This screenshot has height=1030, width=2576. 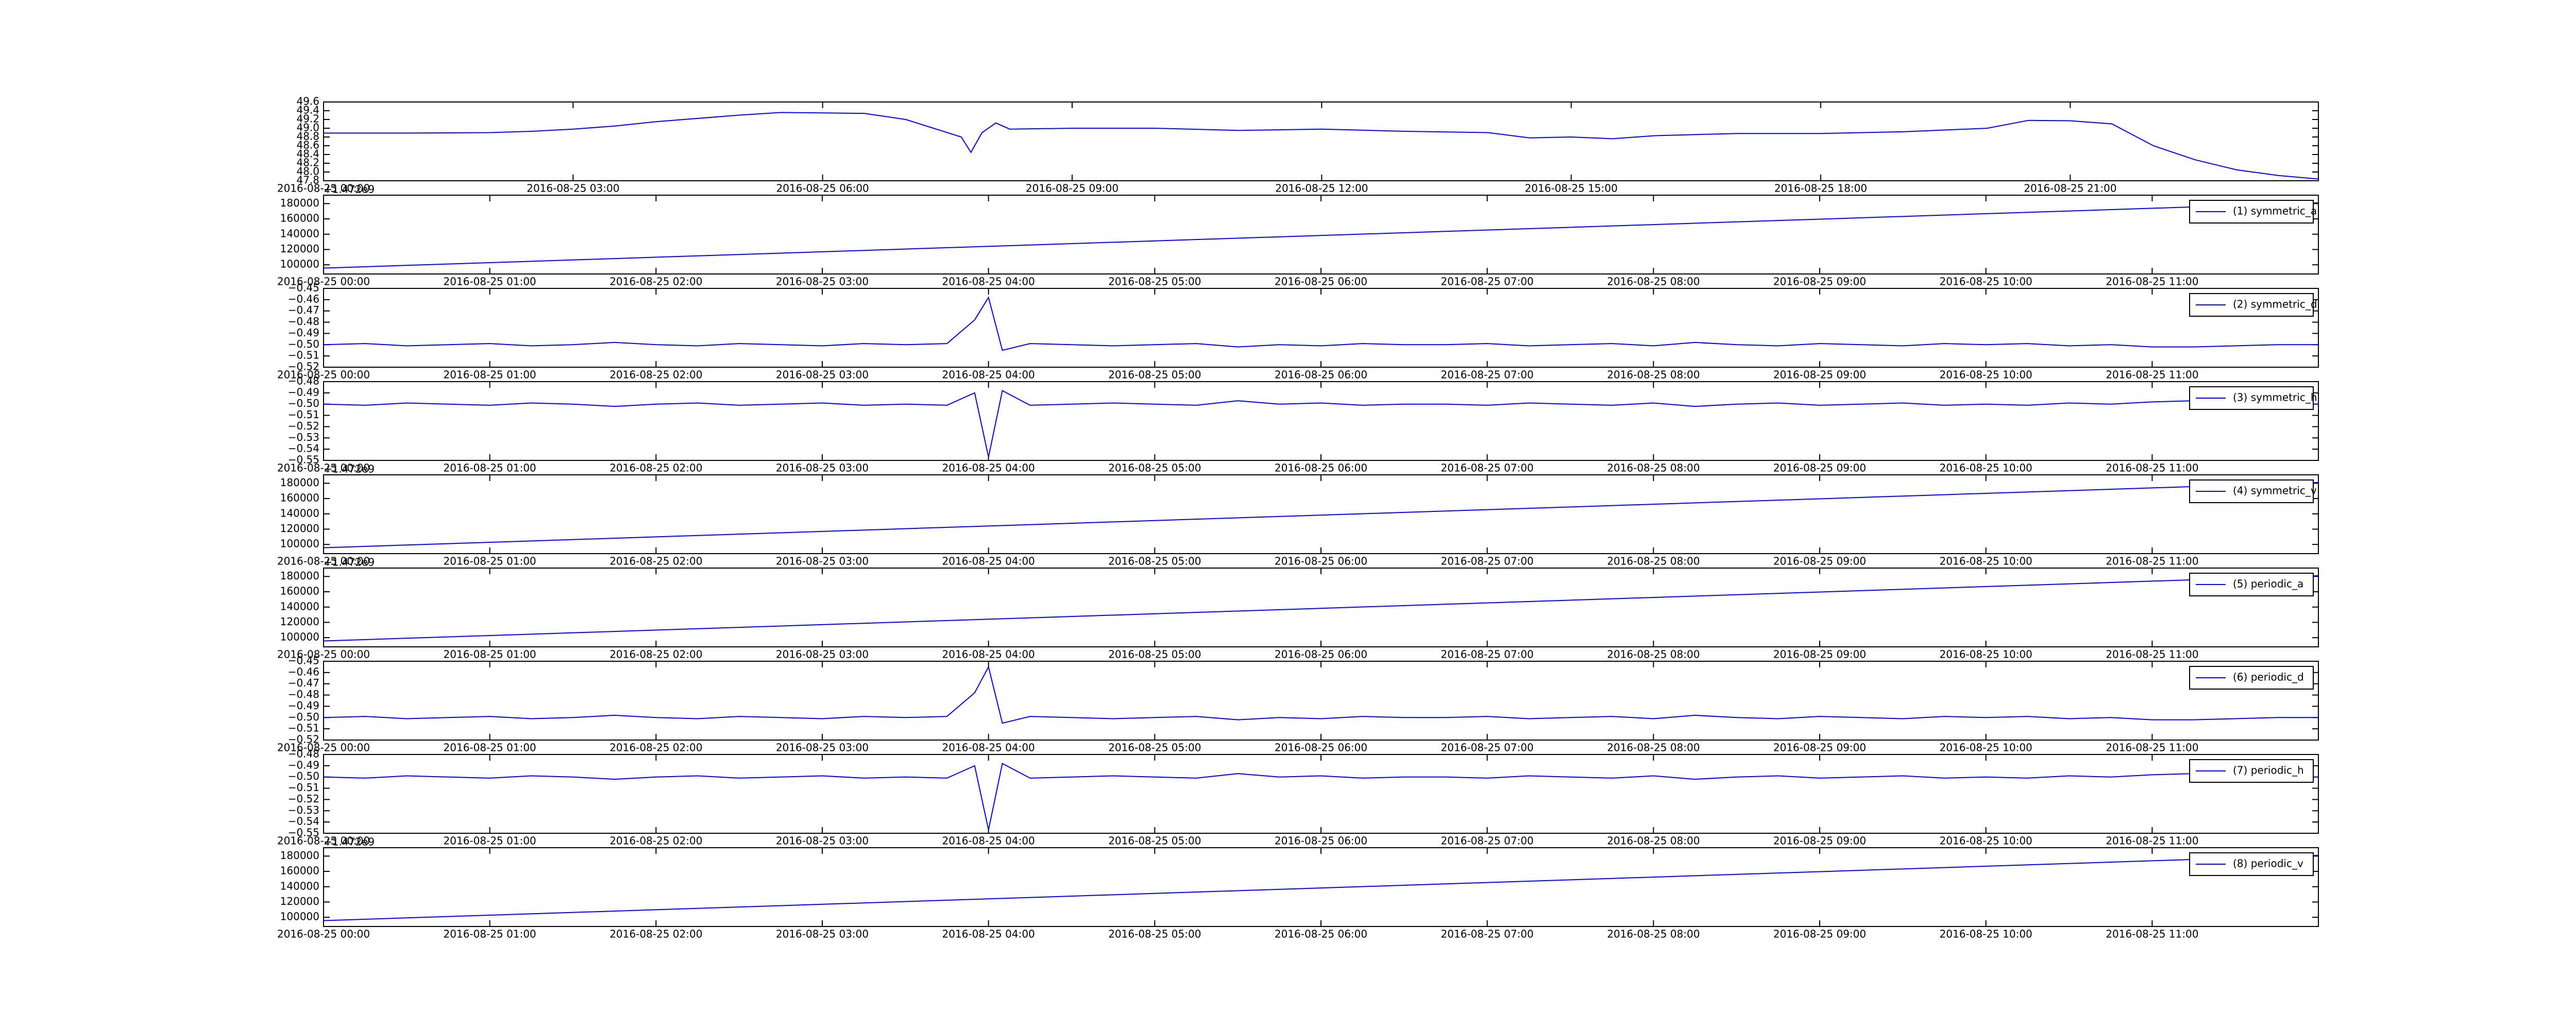 I want to click on y-tick-label: −0.47, so click(x=303, y=310).